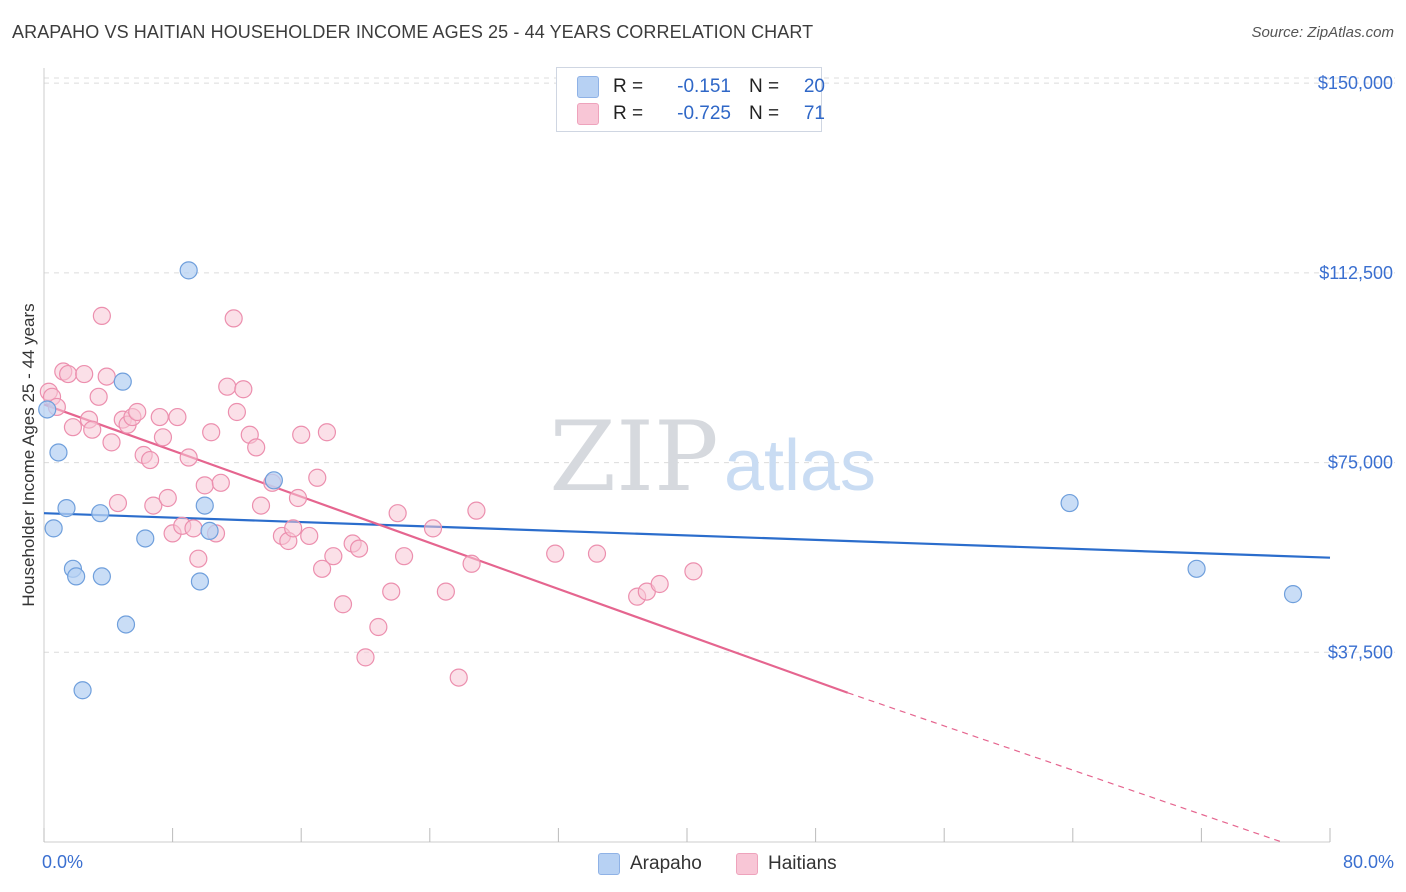  What do you see at coordinates (687, 535) in the screenshot?
I see `arapaho-trend-line` at bounding box center [687, 535].